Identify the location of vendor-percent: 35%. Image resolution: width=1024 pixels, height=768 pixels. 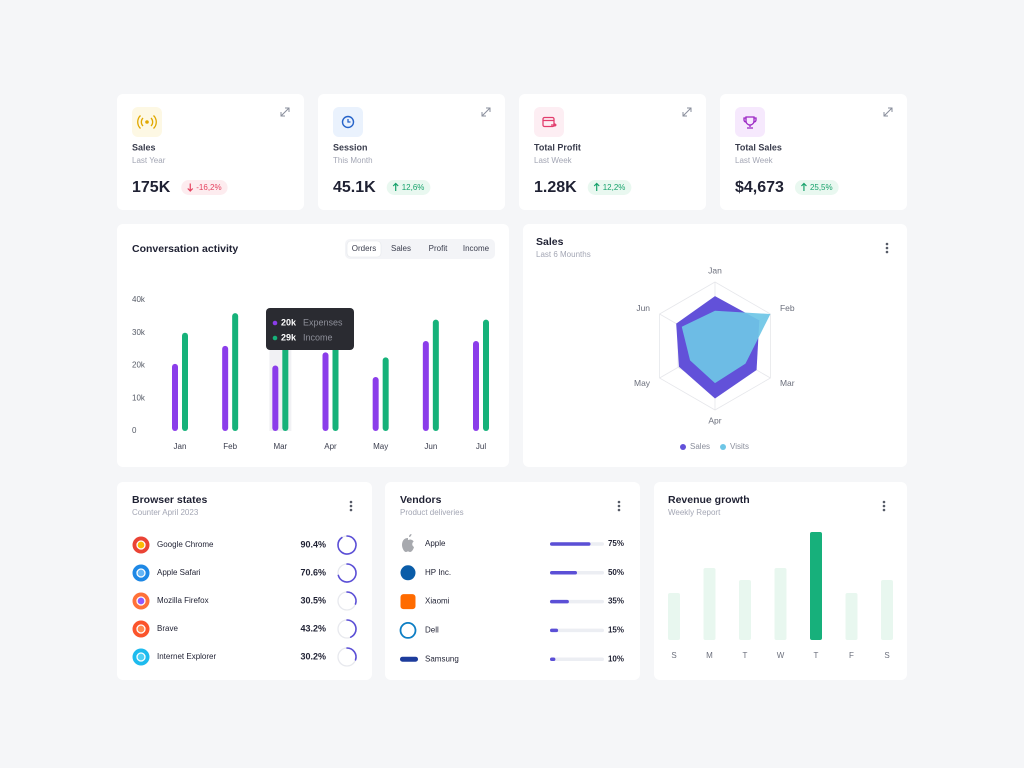
(616, 601).